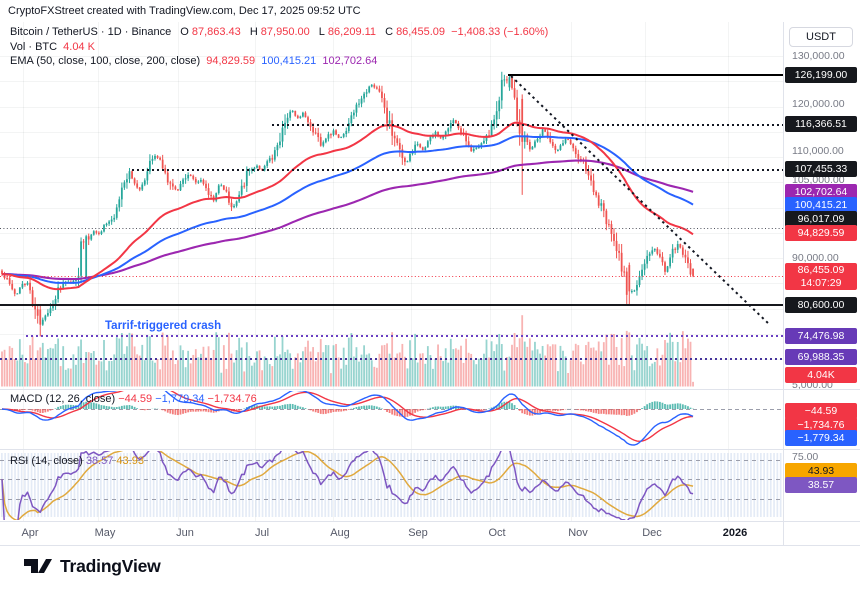 The image size is (860, 593). Describe the element at coordinates (389, 32) in the screenshot. I see `close-label: C` at that location.